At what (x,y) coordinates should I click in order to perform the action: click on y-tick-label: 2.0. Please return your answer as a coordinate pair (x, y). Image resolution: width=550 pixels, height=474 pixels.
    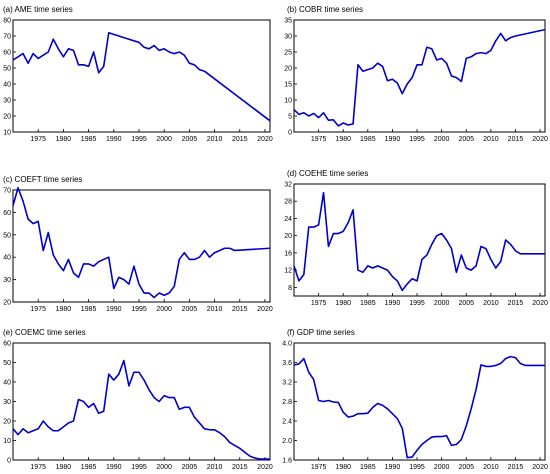
    Looking at the image, I should click on (287, 441).